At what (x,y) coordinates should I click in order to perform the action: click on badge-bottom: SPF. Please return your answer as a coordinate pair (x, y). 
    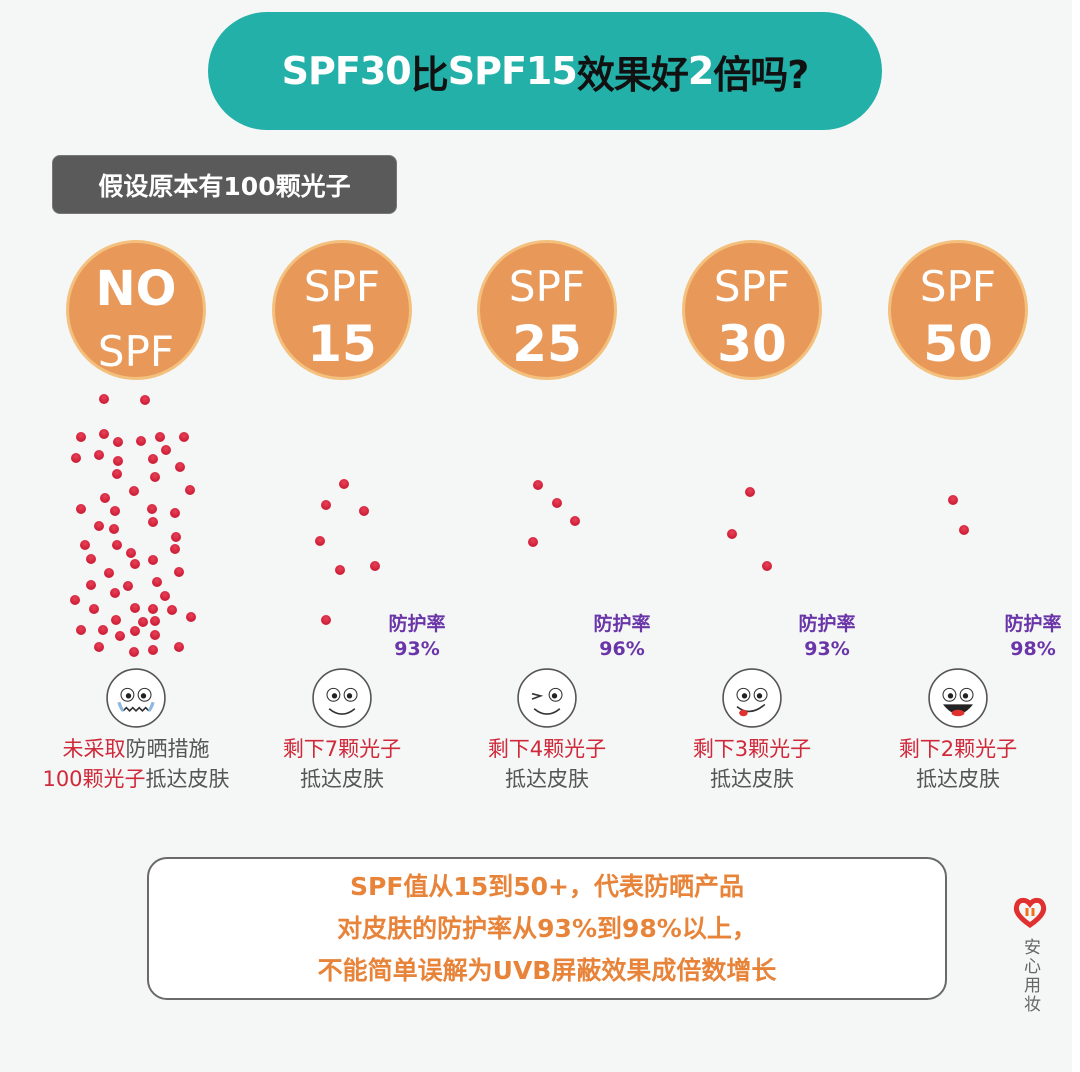
    Looking at the image, I should click on (136, 351).